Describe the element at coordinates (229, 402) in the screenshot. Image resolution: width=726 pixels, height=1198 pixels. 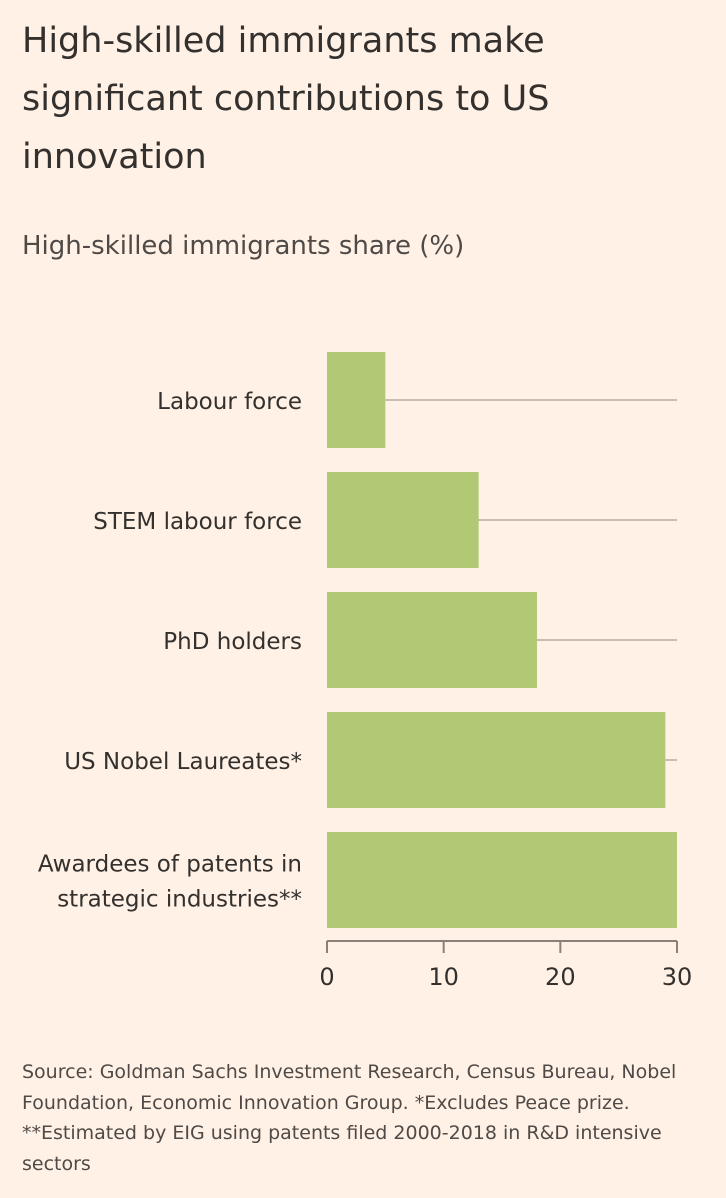
I see `category-label: Labour force` at that location.